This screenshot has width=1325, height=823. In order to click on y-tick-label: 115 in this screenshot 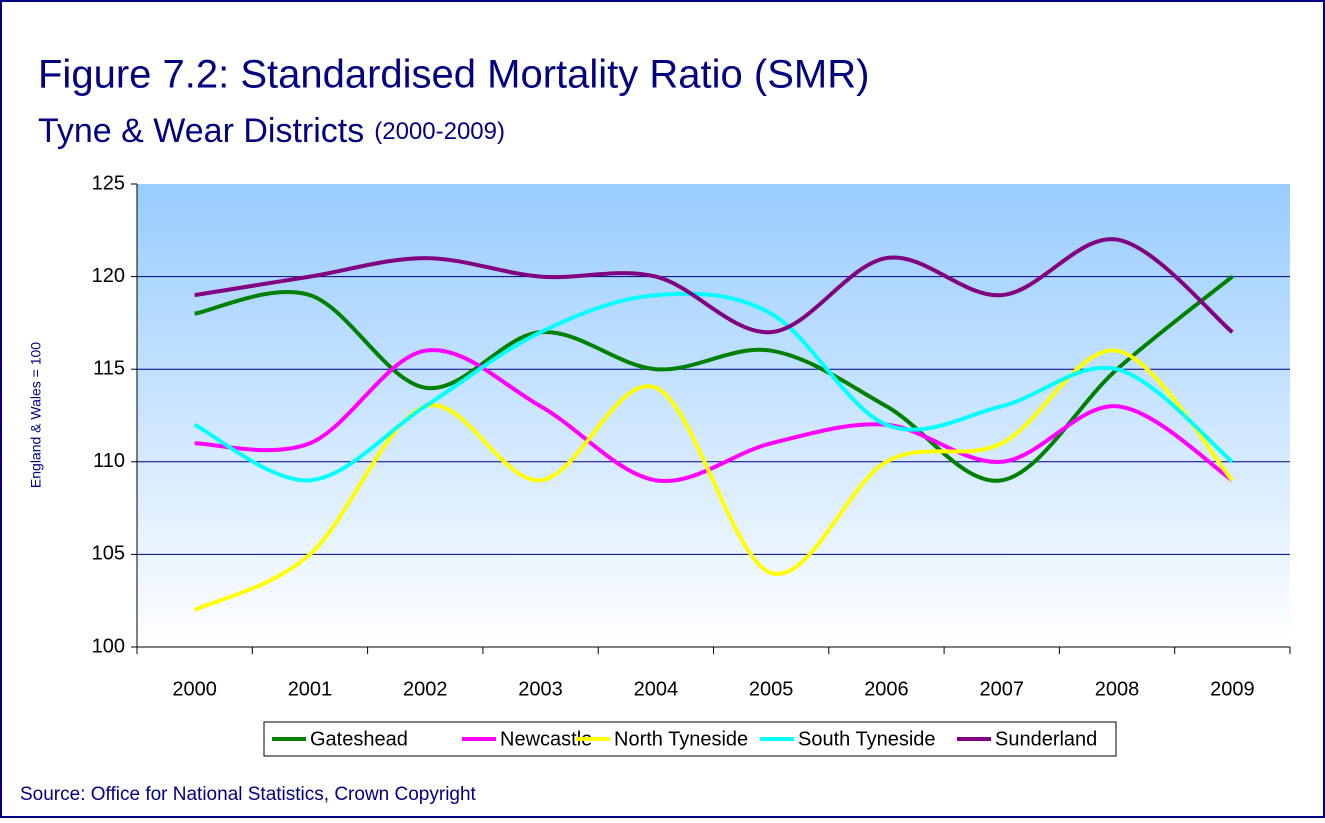, I will do `click(109, 368)`.